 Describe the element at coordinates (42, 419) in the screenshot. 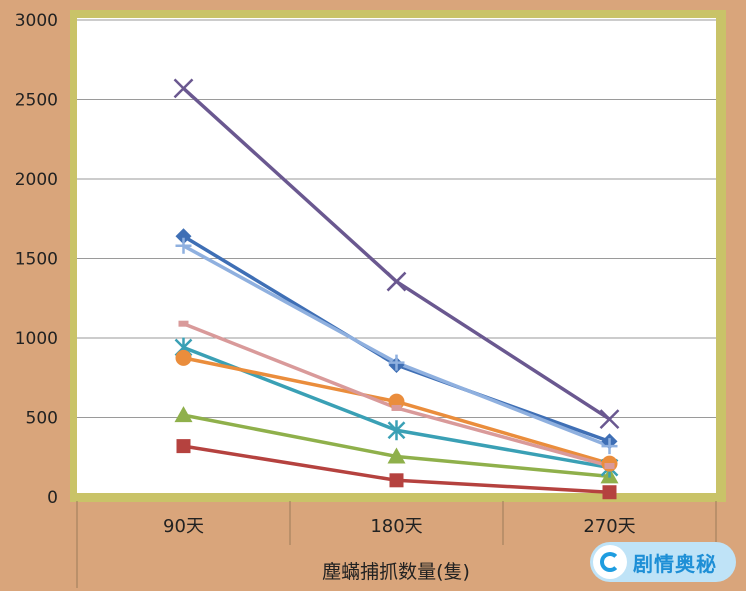

I see `y-tick-label: 500` at that location.